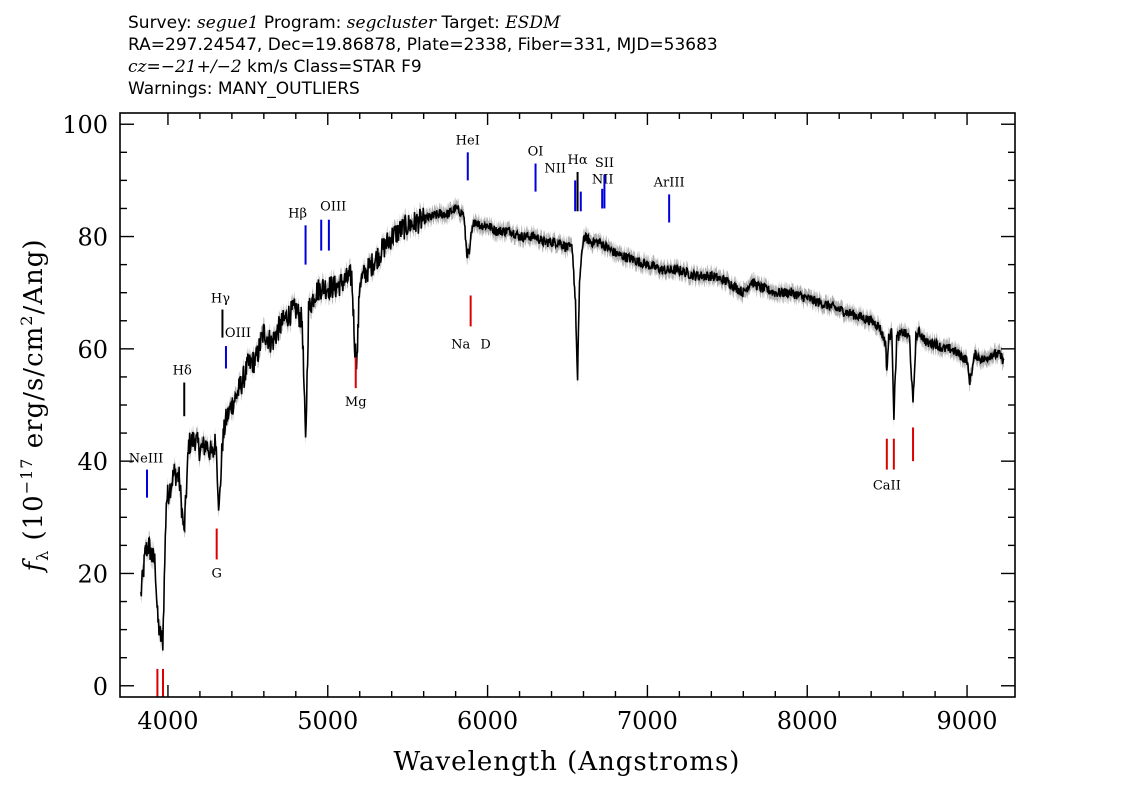 The width and height of the screenshot is (1134, 810). I want to click on line-label-h-2: Hγ, so click(220, 299).